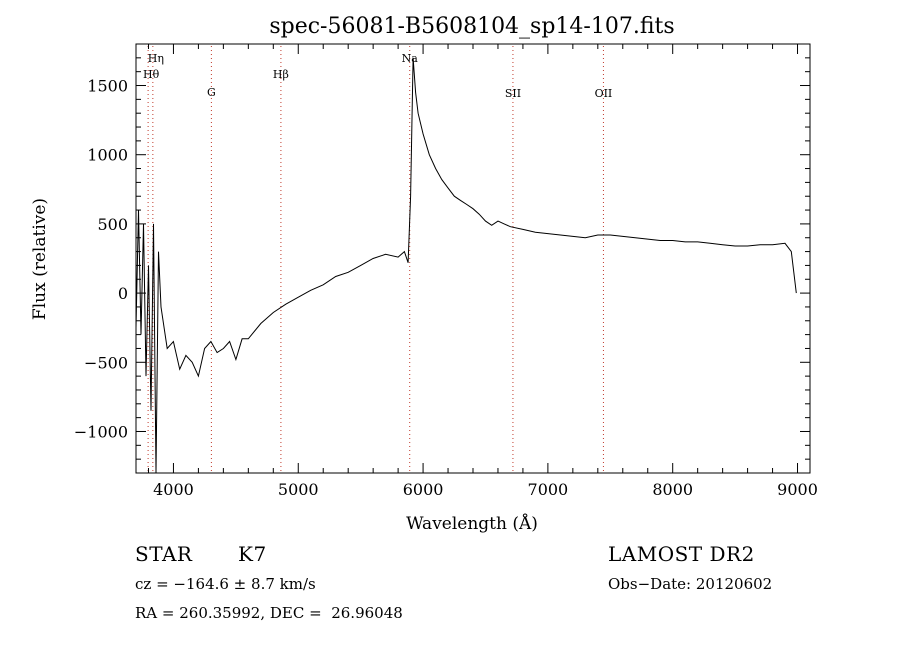  Describe the element at coordinates (797, 489) in the screenshot. I see `x-tick-label: 9000` at that location.